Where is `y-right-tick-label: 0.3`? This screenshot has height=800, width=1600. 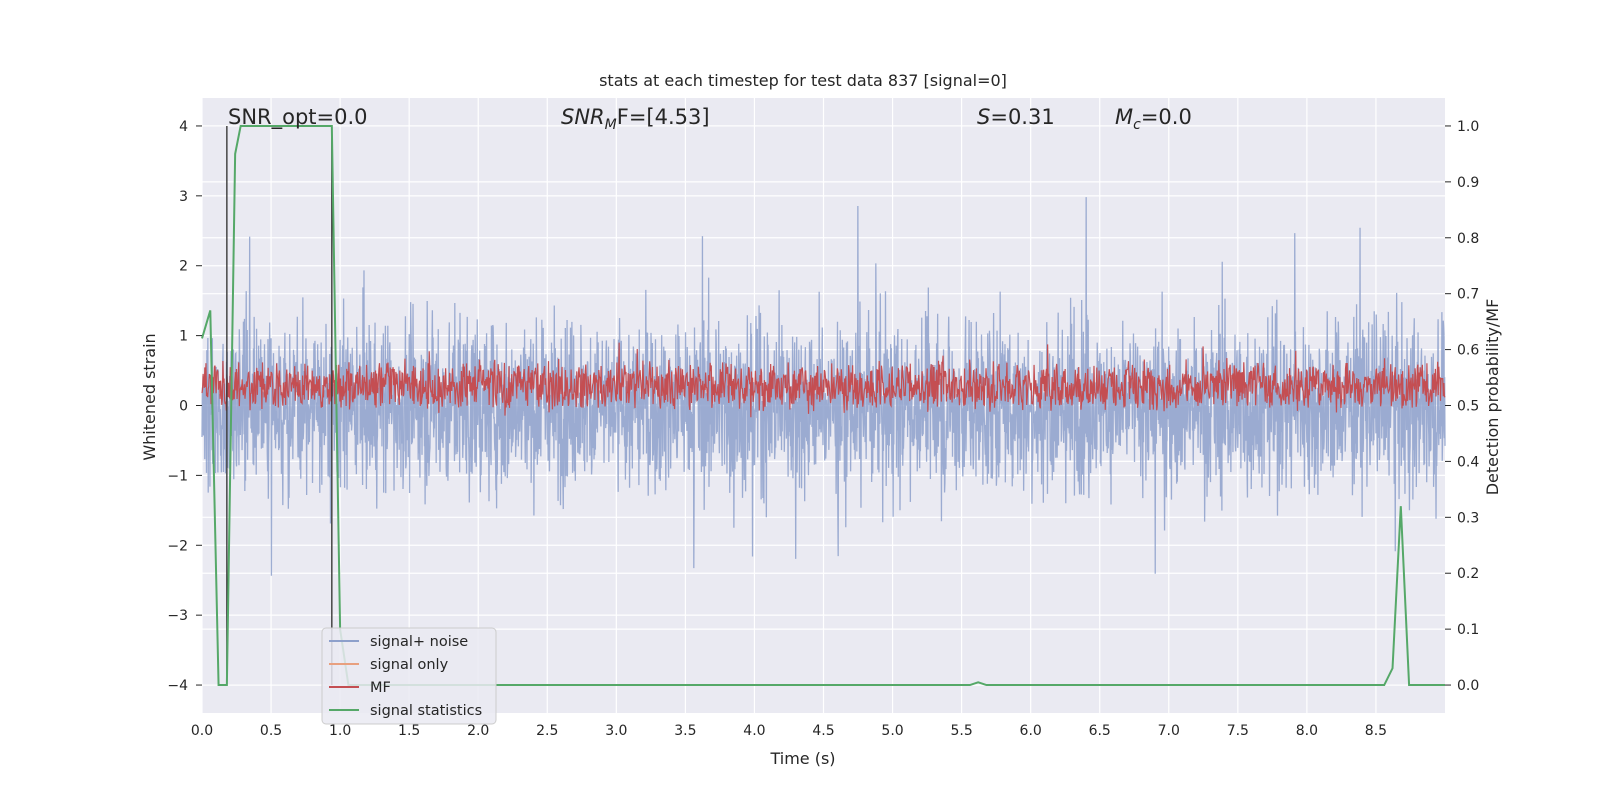
y-right-tick-label: 0.3 is located at coordinates (1468, 518).